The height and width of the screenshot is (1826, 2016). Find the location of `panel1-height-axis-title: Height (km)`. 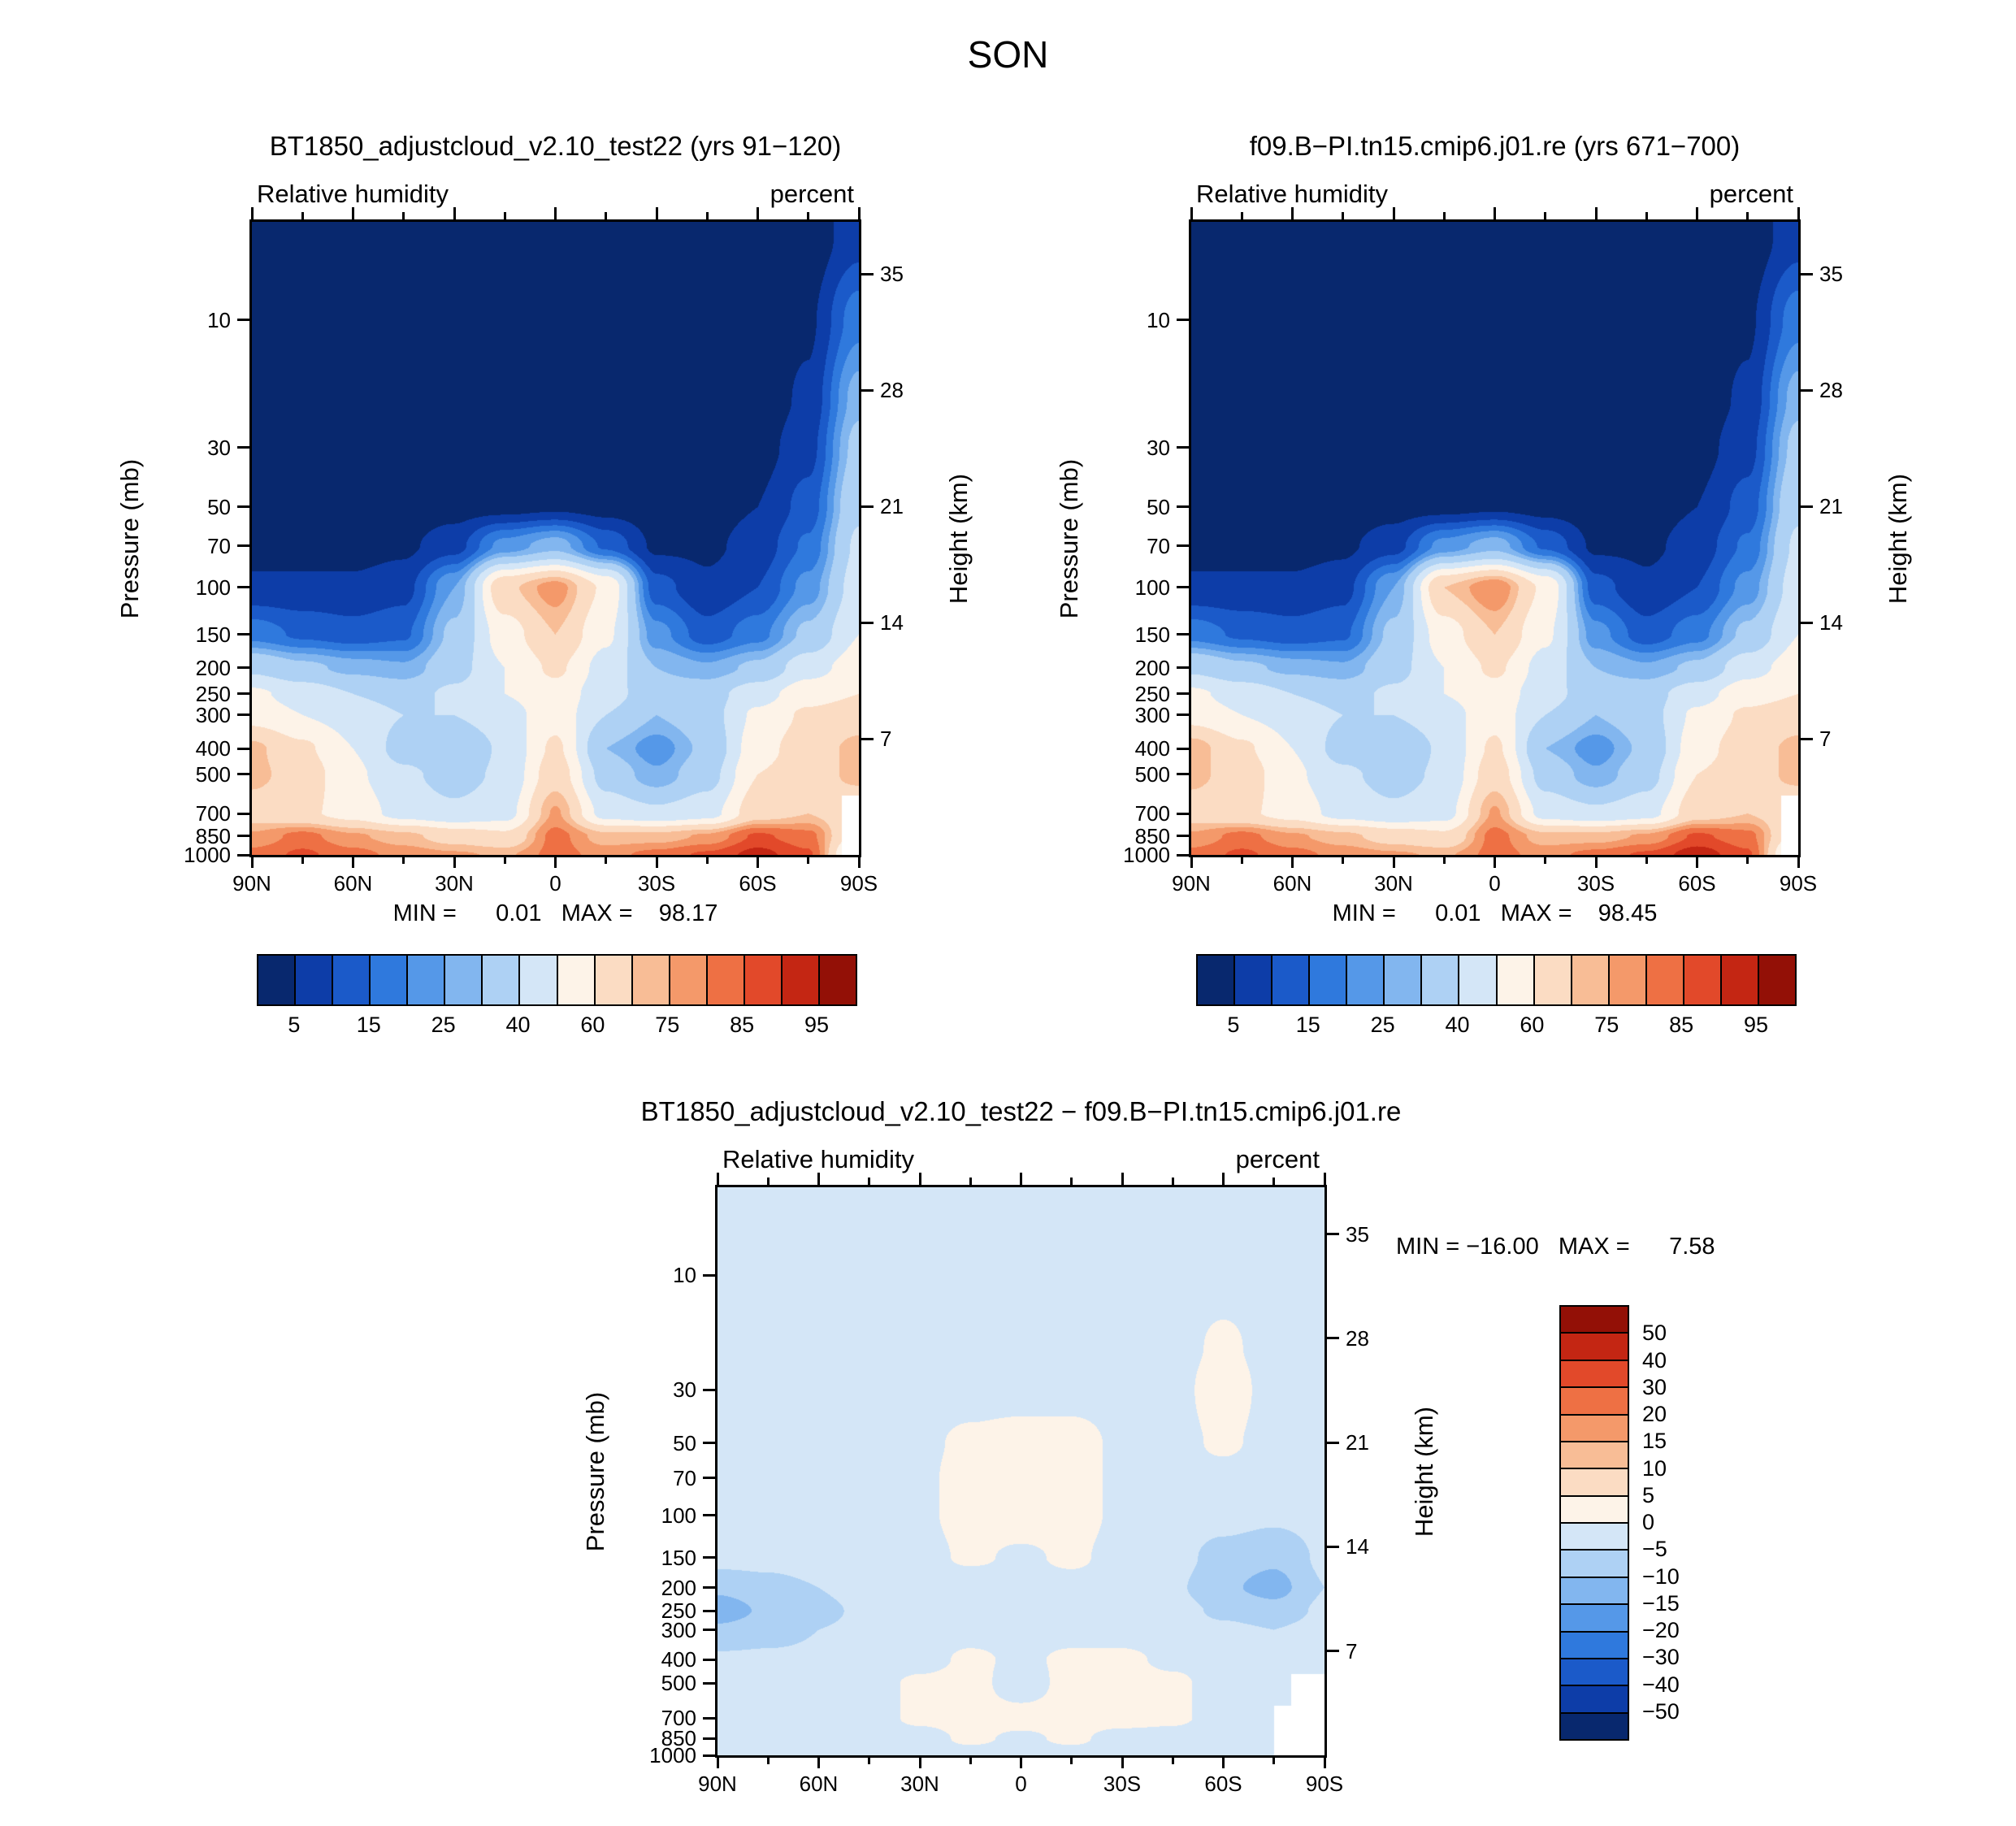

panel1-height-axis-title: Height (km) is located at coordinates (958, 538).